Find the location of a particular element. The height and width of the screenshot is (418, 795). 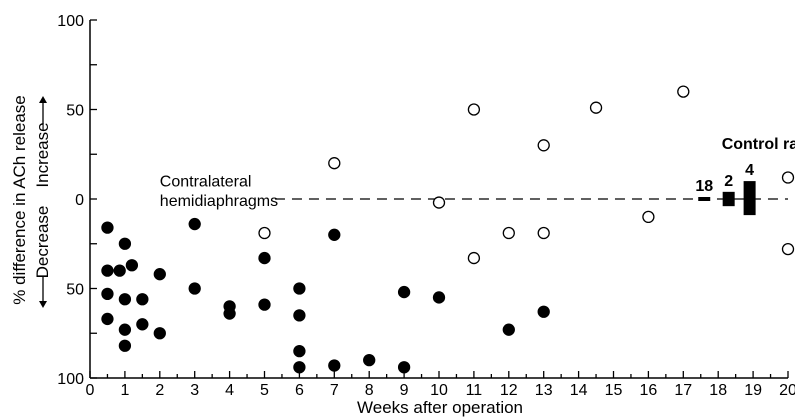

x-tick-label: 1 is located at coordinates (124, 390).